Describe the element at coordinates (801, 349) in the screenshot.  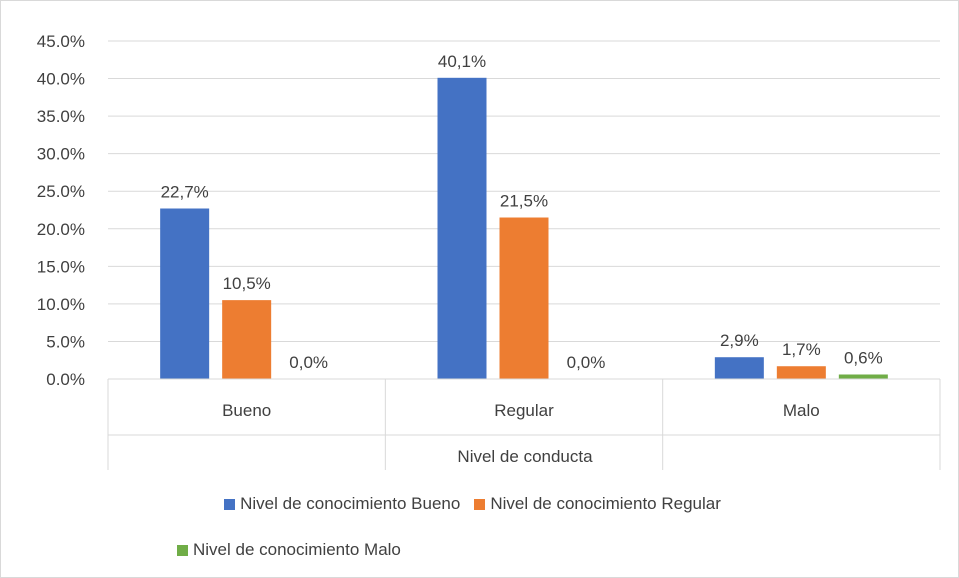
I see `data-label: 1,7%` at that location.